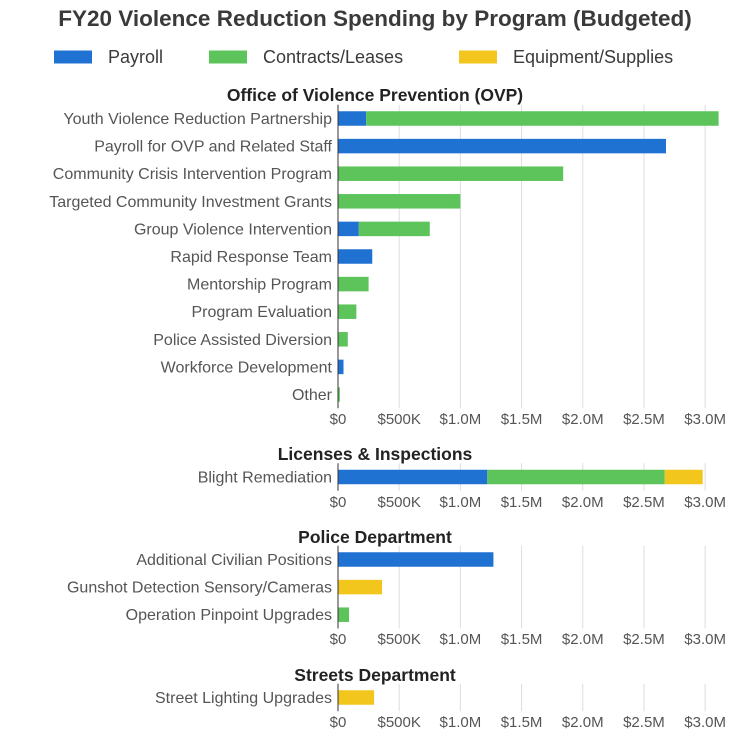 The height and width of the screenshot is (755, 750). I want to click on bar-payroll-for-ovp-and-related-staff-payroll, so click(502, 146).